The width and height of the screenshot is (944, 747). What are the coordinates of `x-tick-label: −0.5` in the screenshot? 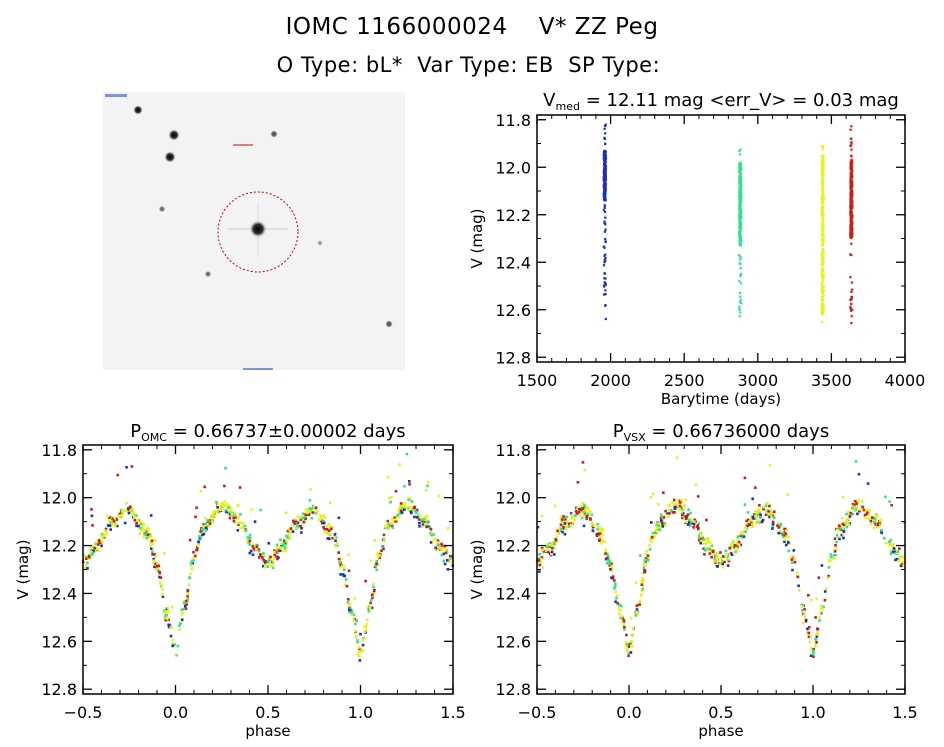 It's located at (537, 712).